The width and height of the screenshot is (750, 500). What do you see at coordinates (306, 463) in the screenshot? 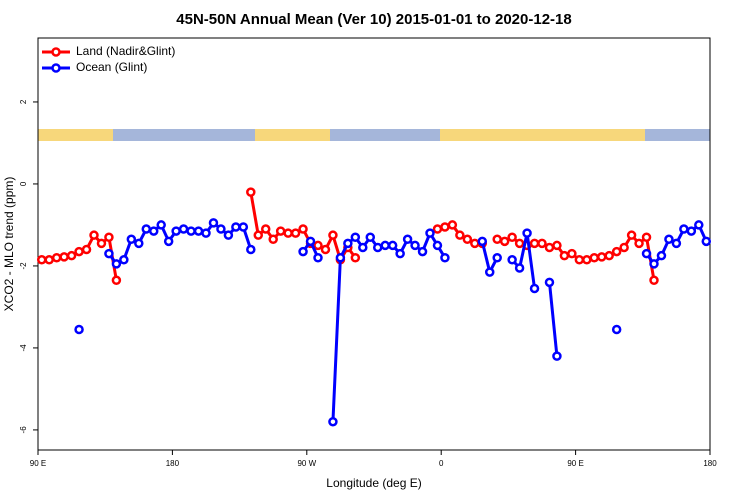
I see `x-tick-label: 90 W` at bounding box center [306, 463].